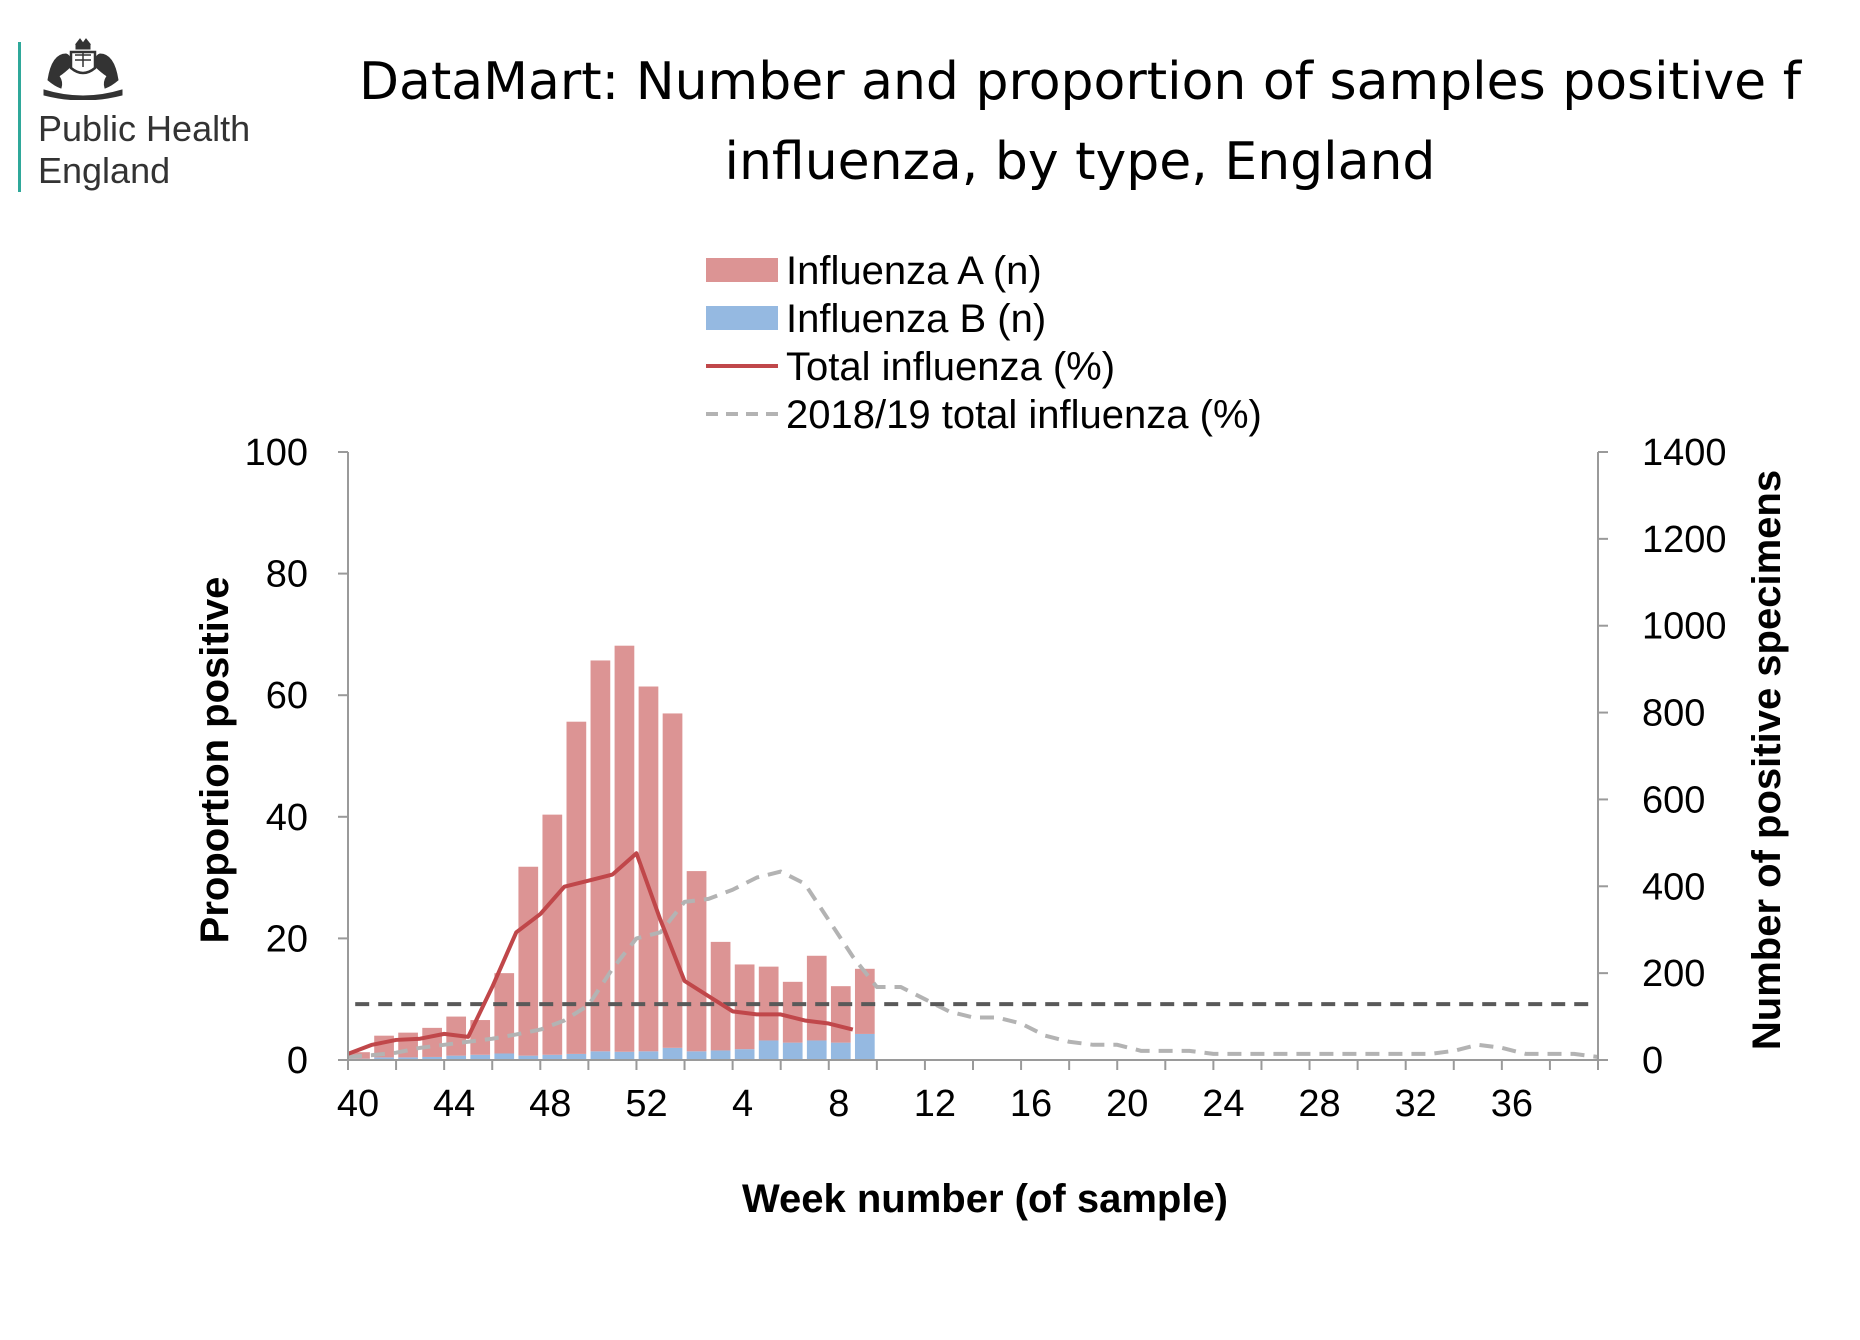 This screenshot has width=1860, height=1340. Describe the element at coordinates (287, 575) in the screenshot. I see `y-left-tick-label: 80` at that location.